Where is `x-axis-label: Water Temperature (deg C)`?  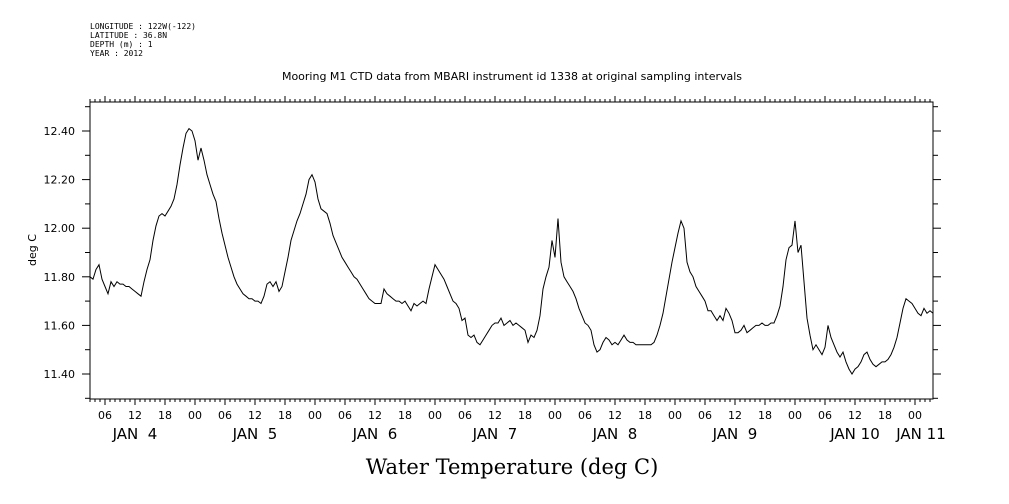 x-axis-label: Water Temperature (deg C) is located at coordinates (512, 467).